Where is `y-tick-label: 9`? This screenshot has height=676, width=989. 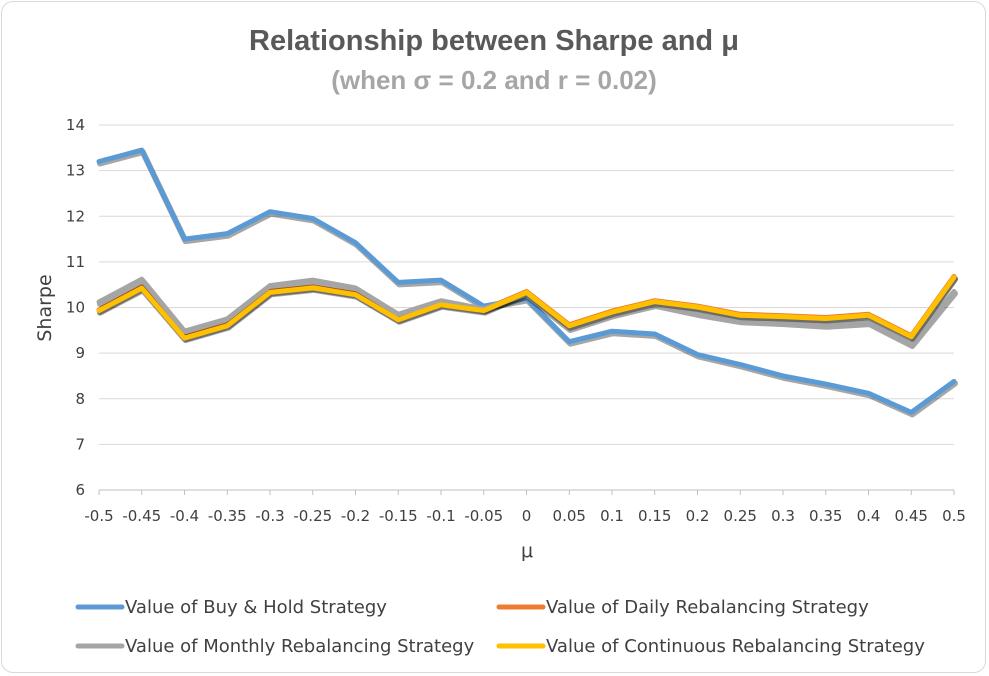 y-tick-label: 9 is located at coordinates (80, 353).